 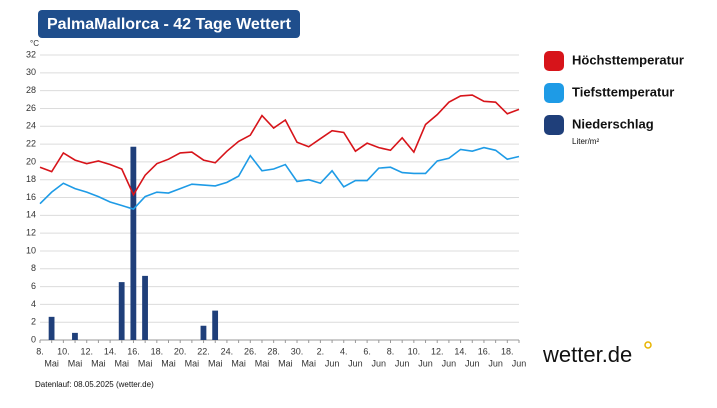 I want to click on footer: Datenlauf: 08.05.2025 (wetter.de), so click(x=94, y=384).